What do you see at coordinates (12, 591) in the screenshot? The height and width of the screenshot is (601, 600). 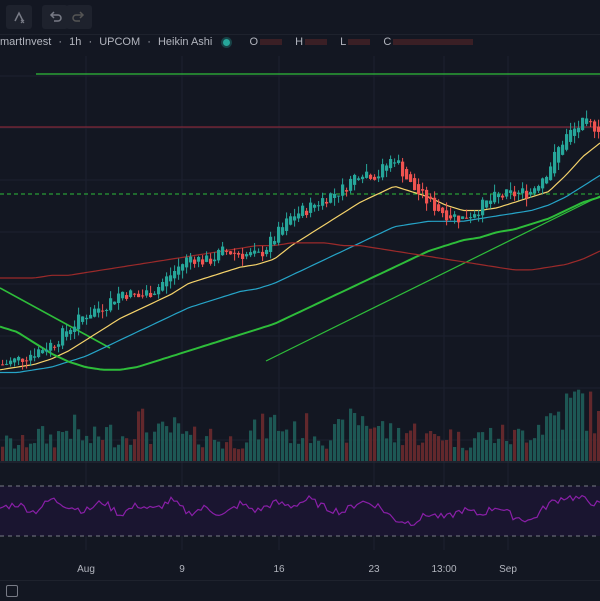 I see `compare-icon` at bounding box center [12, 591].